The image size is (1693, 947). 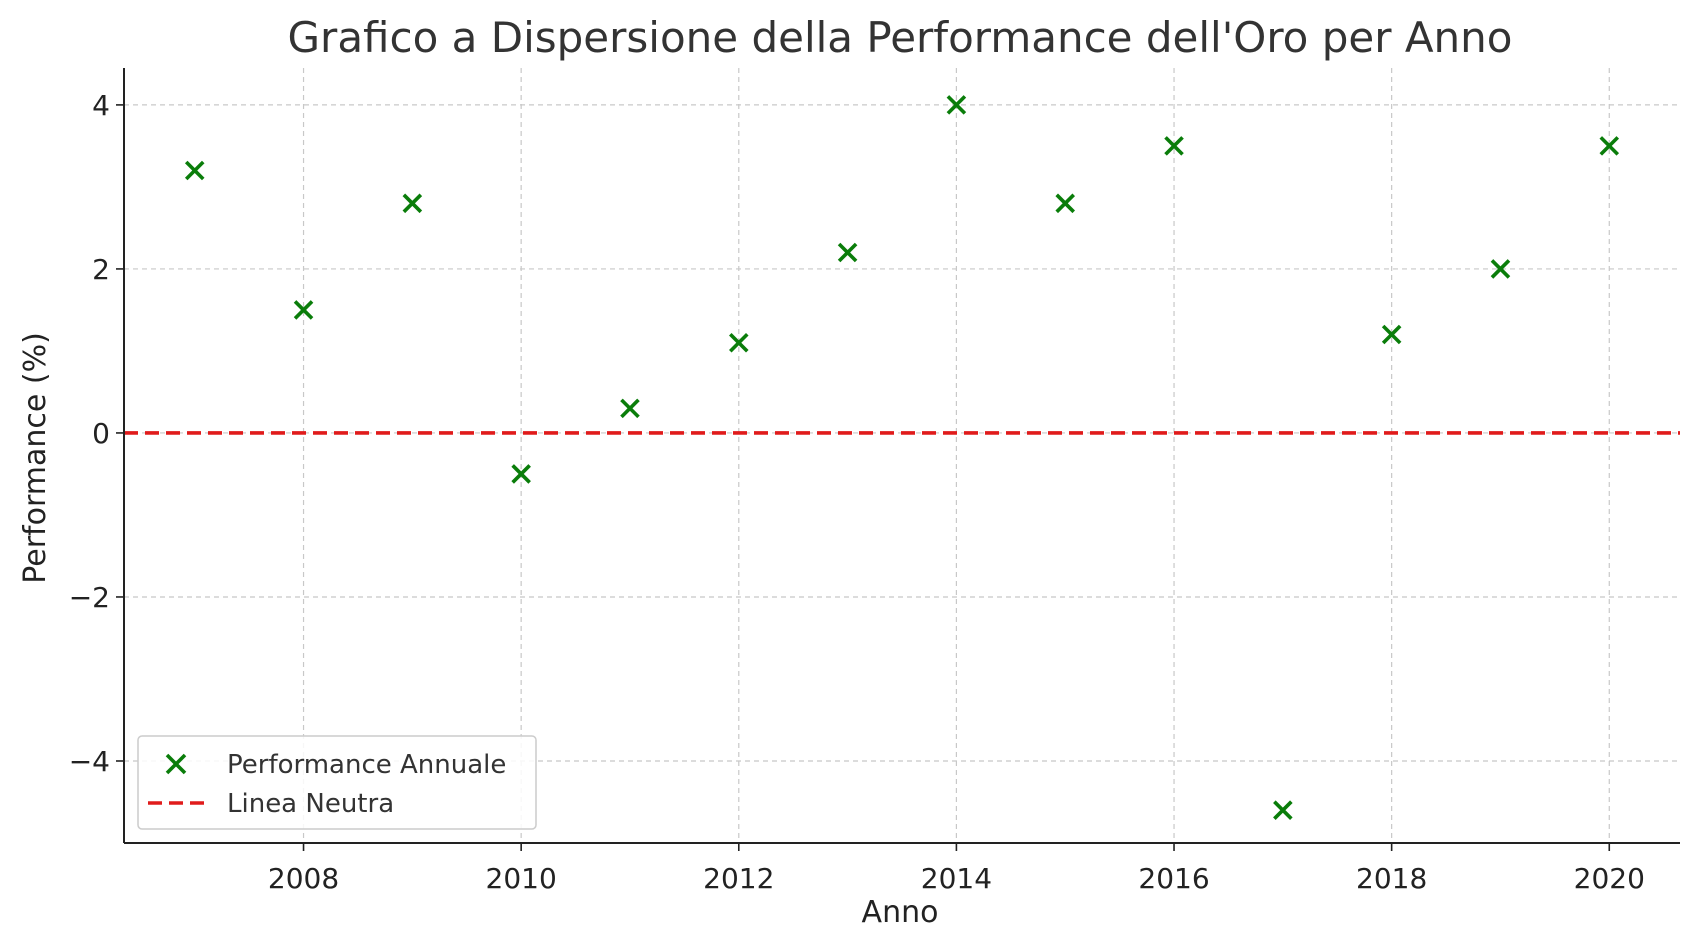 I want to click on y-axis-label: Performance (%), so click(x=35, y=458).